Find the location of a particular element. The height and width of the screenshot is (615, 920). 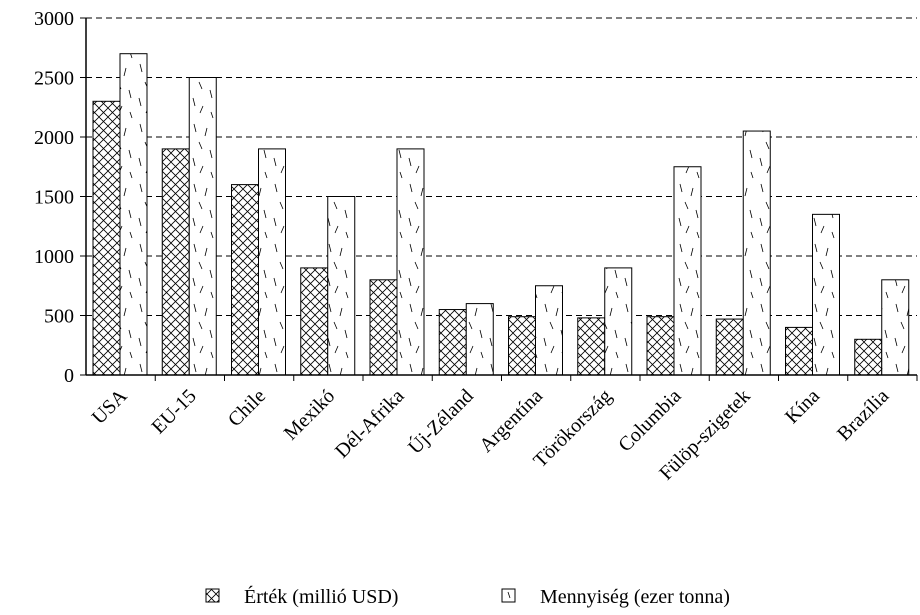

x-tick-label: Kína is located at coordinates (802, 406).